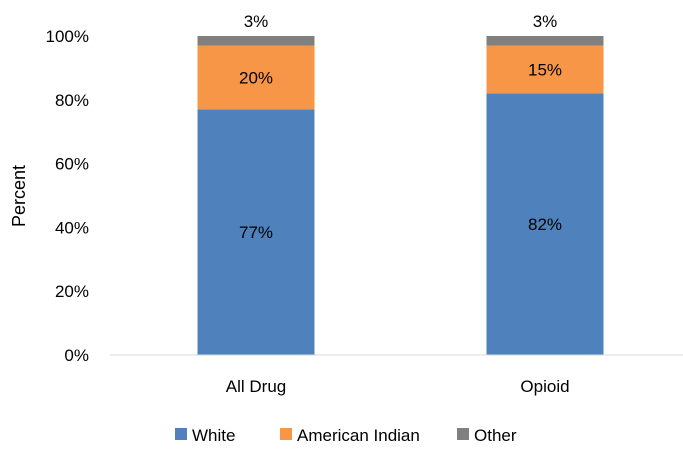 The width and height of the screenshot is (683, 453). I want to click on x-tick-label: All Drug, so click(256, 386).